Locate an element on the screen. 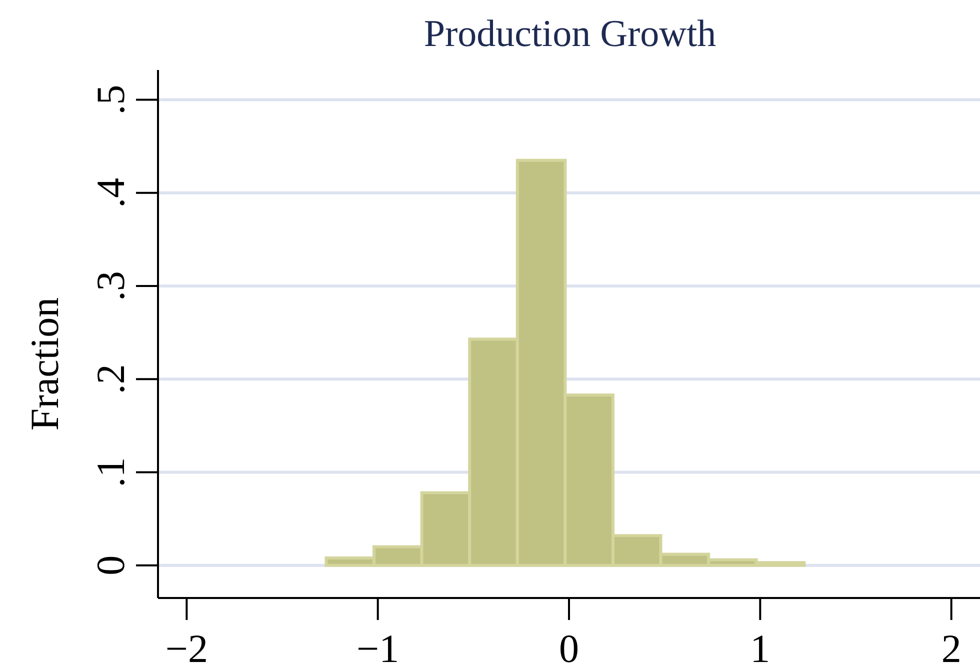  x-tick-label: −2 is located at coordinates (186, 648).